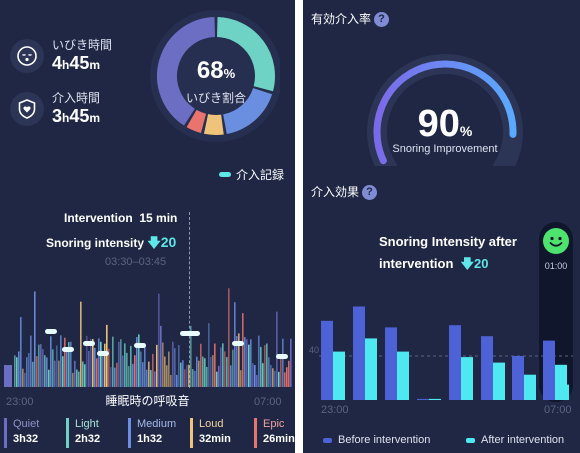 This screenshot has width=580, height=453. Describe the element at coordinates (210, 433) in the screenshot. I see `category-loud: Loud 32min` at that location.